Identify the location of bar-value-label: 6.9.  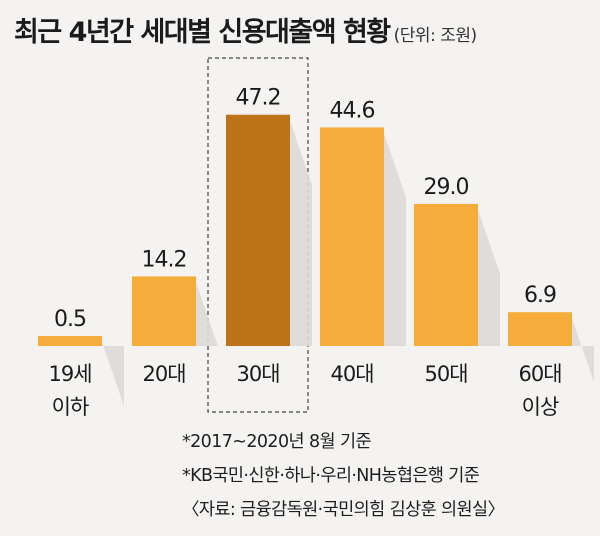
(540, 295).